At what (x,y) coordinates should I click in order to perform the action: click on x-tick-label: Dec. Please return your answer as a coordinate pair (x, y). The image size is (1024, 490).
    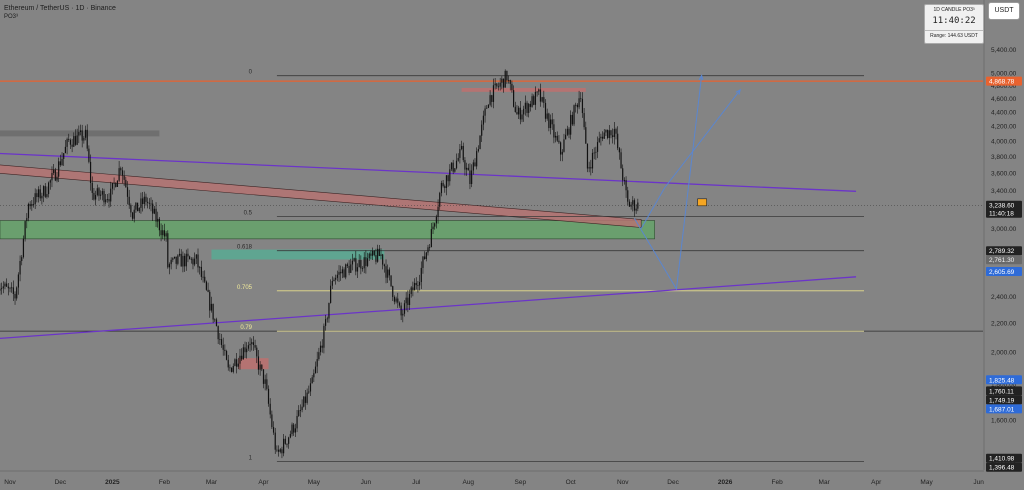
    Looking at the image, I should click on (61, 482).